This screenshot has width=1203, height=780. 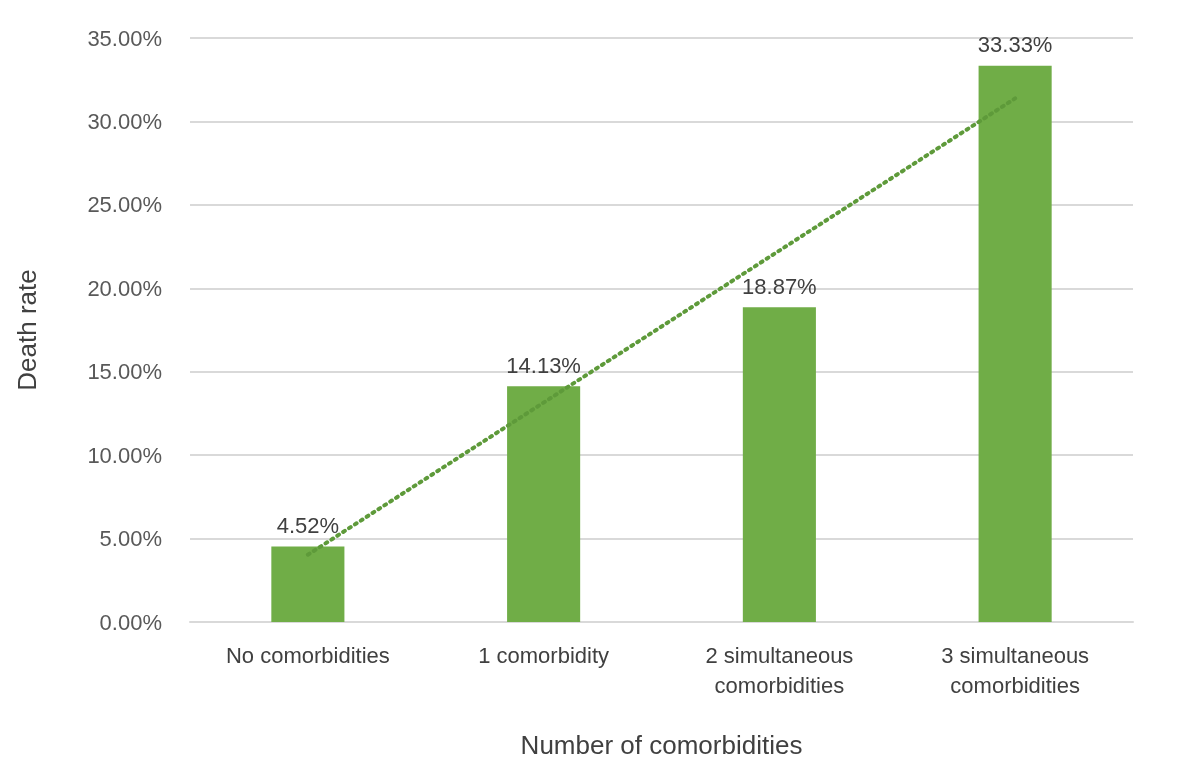 What do you see at coordinates (130, 622) in the screenshot?
I see `y-tick-label: 0.00%` at bounding box center [130, 622].